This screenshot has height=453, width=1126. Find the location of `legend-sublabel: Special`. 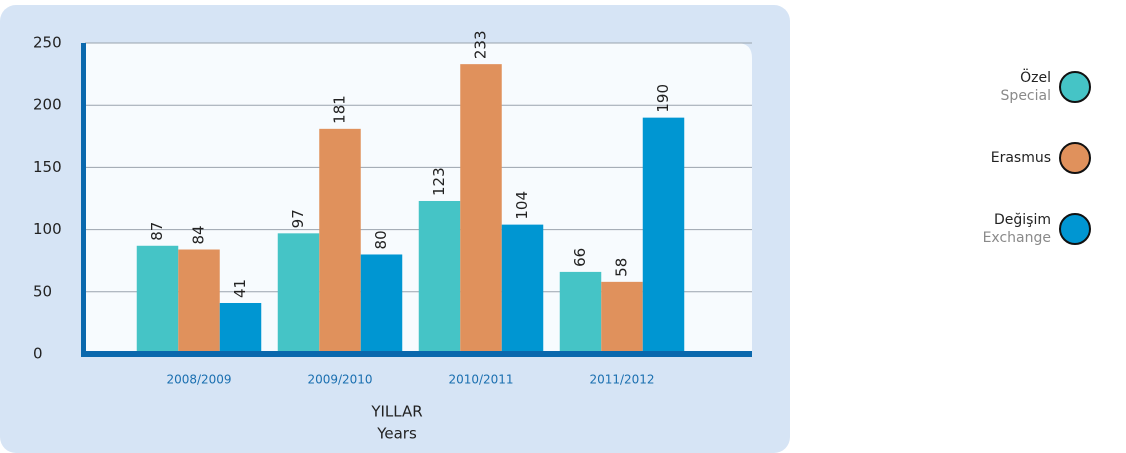

legend-sublabel: Special is located at coordinates (1026, 96).